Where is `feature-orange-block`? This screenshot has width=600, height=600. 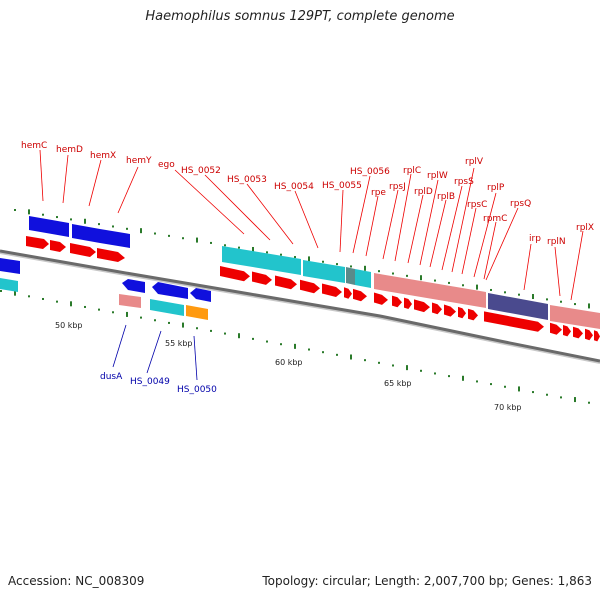 feature-orange-block is located at coordinates (197, 312).